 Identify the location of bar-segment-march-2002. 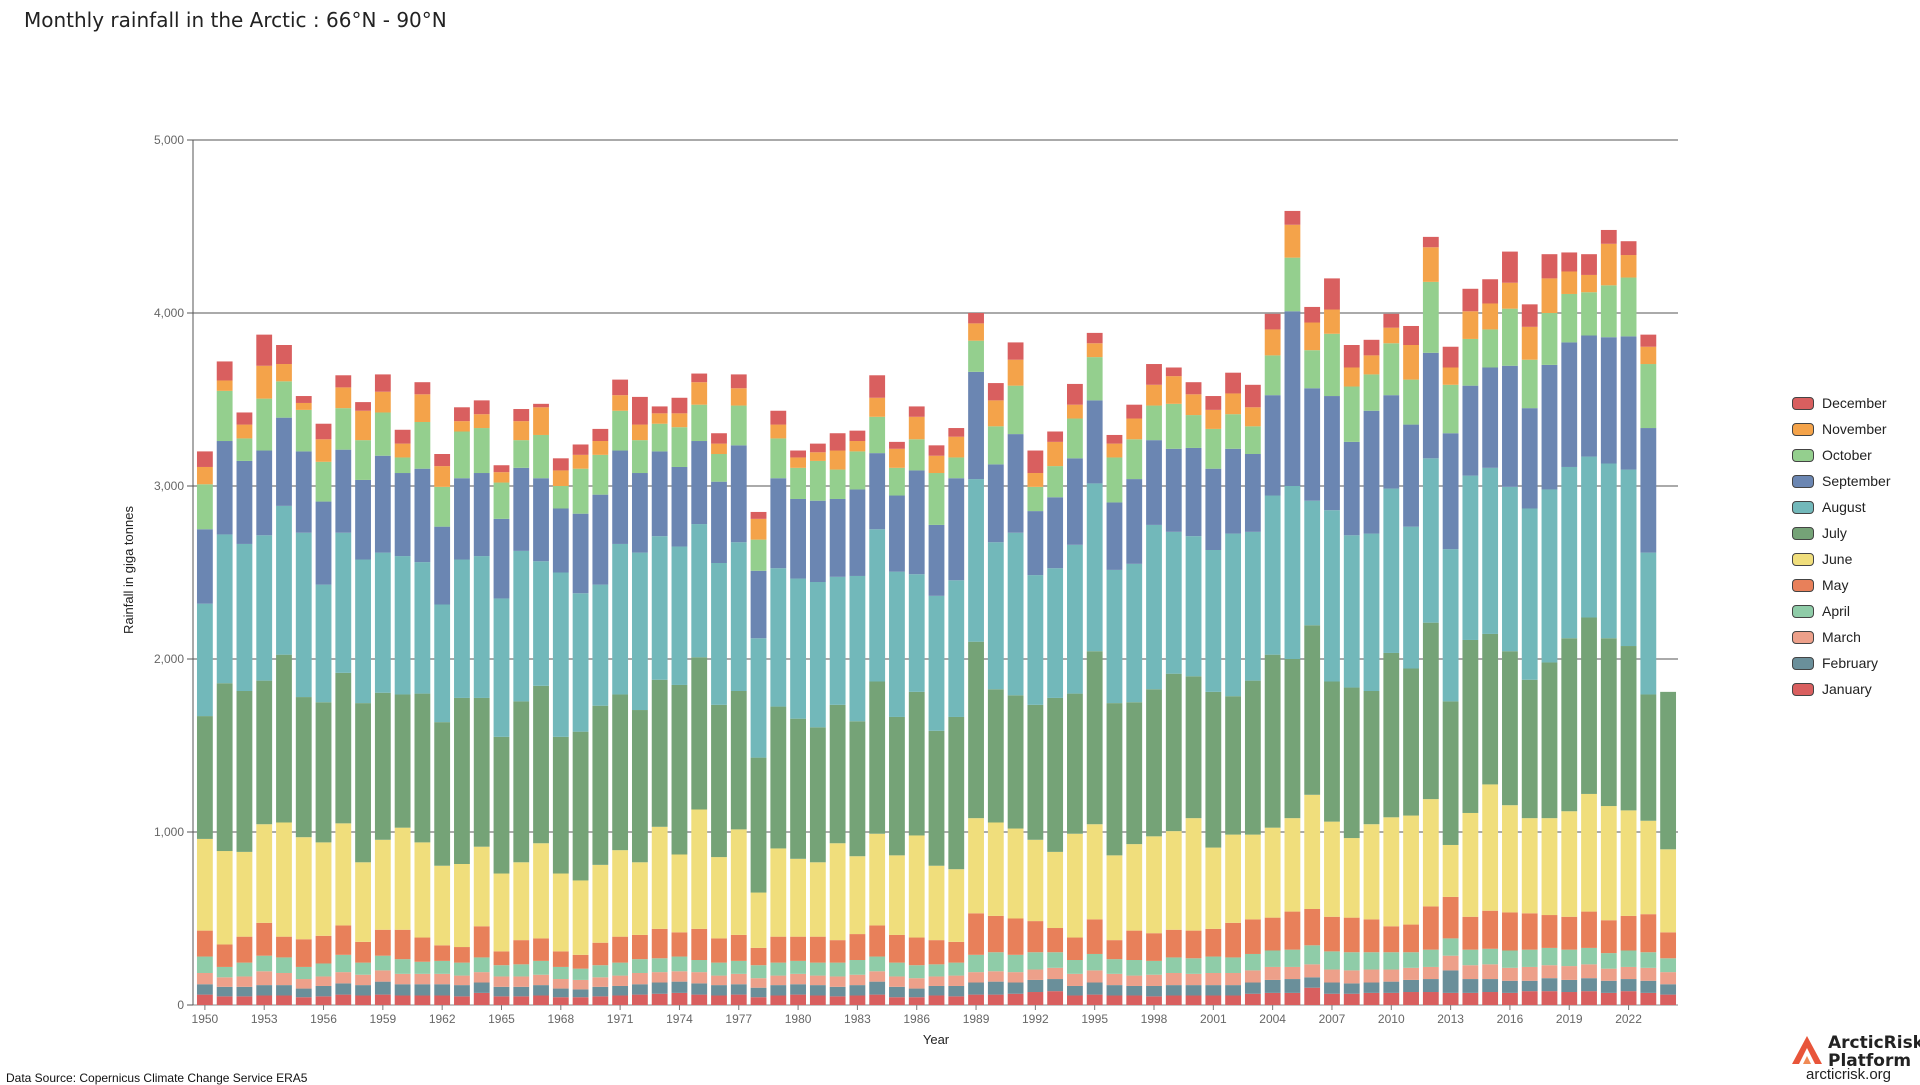
(1233, 979).